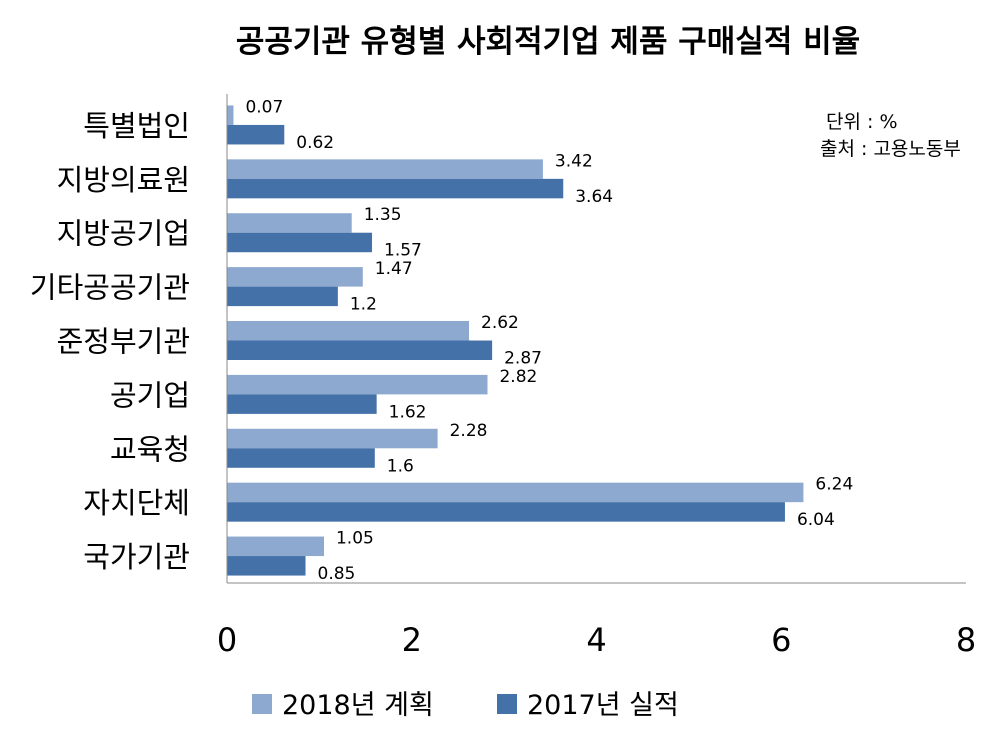 Image resolution: width=1001 pixels, height=746 pixels. Describe the element at coordinates (394, 269) in the screenshot. I see `data-label: 1.47` at that location.